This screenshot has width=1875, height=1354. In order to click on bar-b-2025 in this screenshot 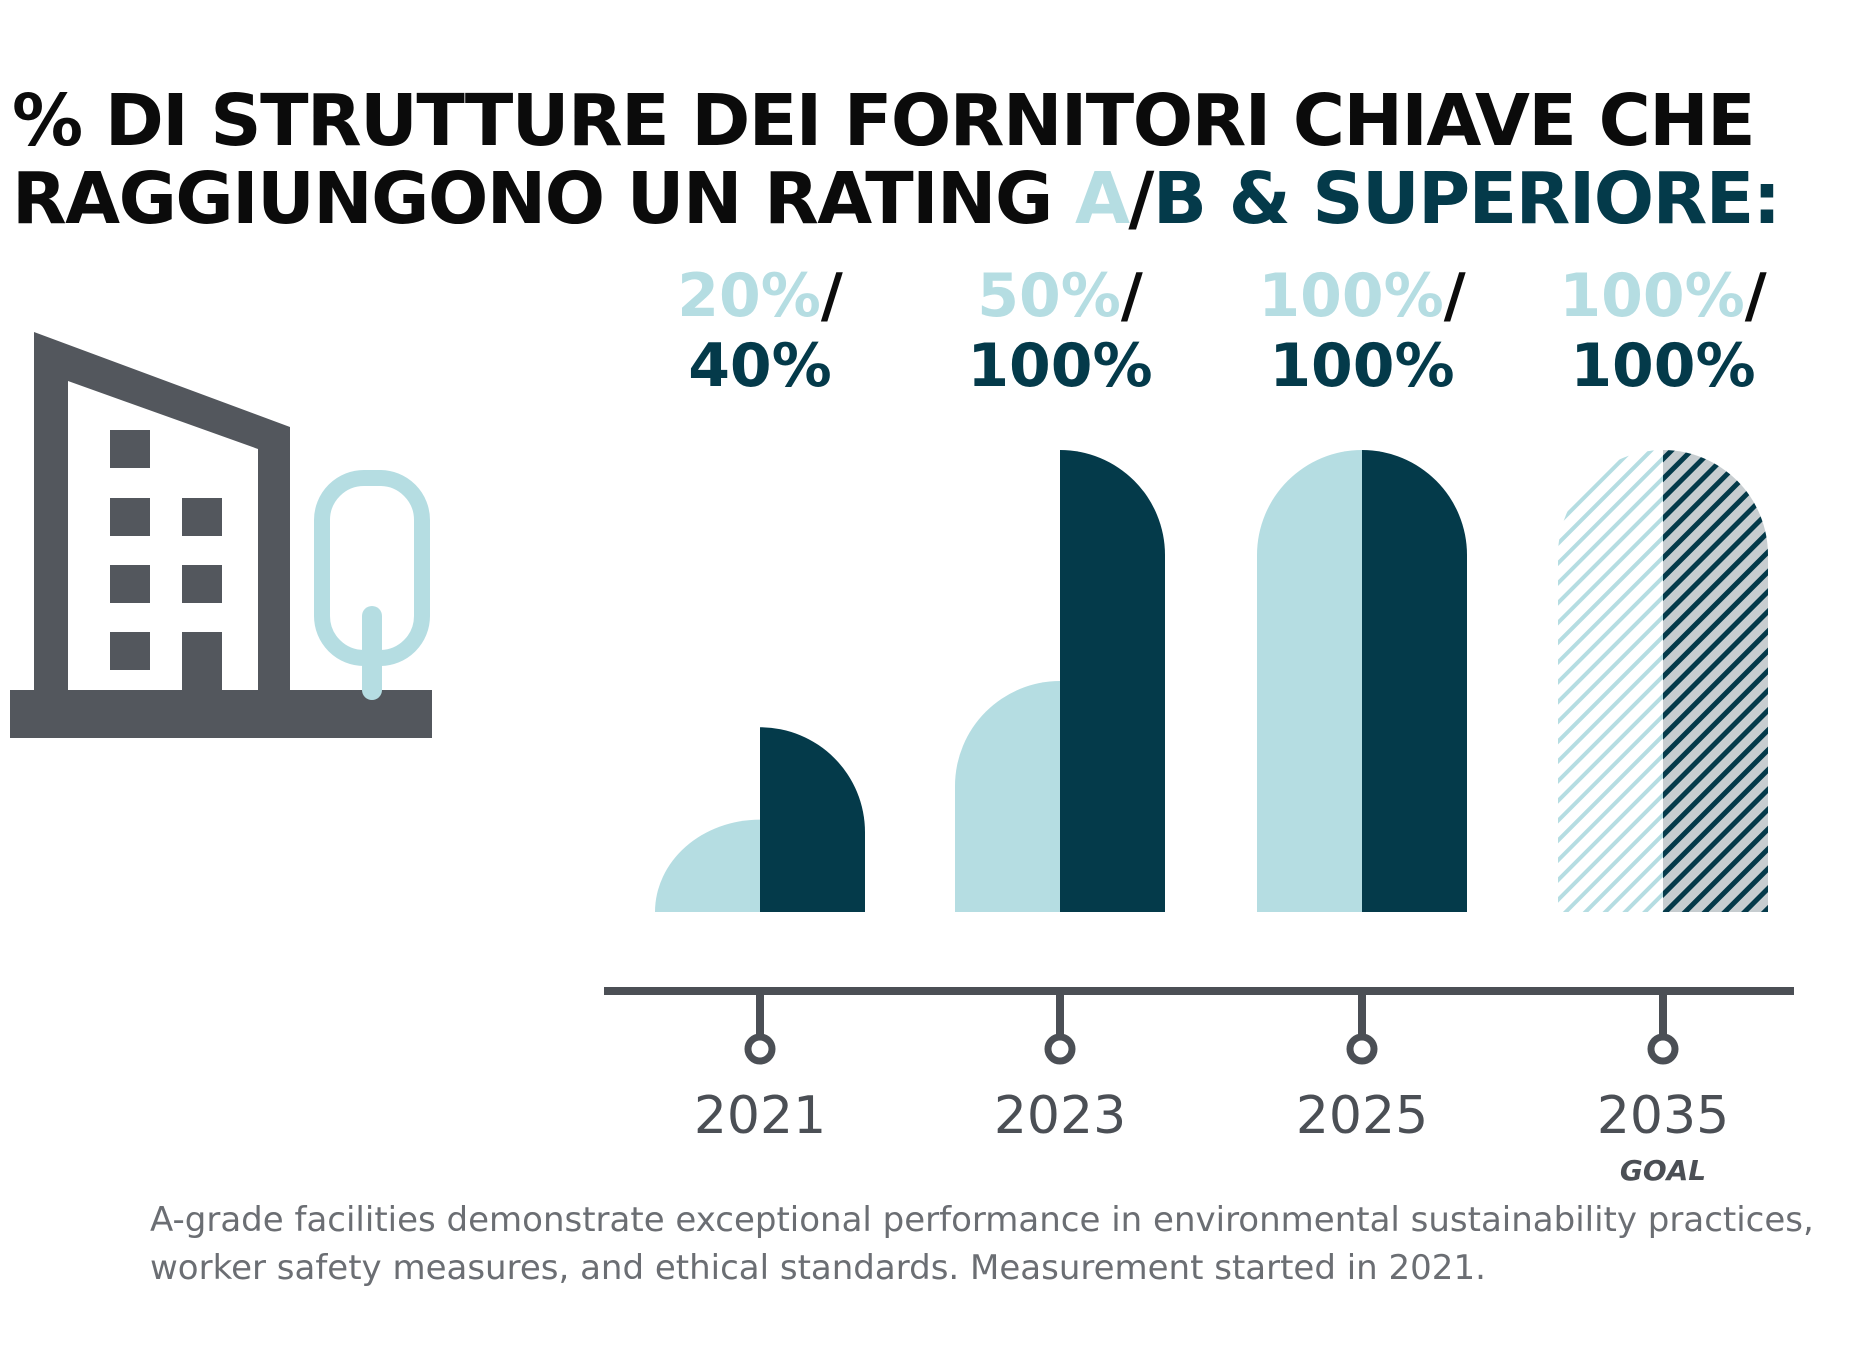, I will do `click(1414, 681)`.